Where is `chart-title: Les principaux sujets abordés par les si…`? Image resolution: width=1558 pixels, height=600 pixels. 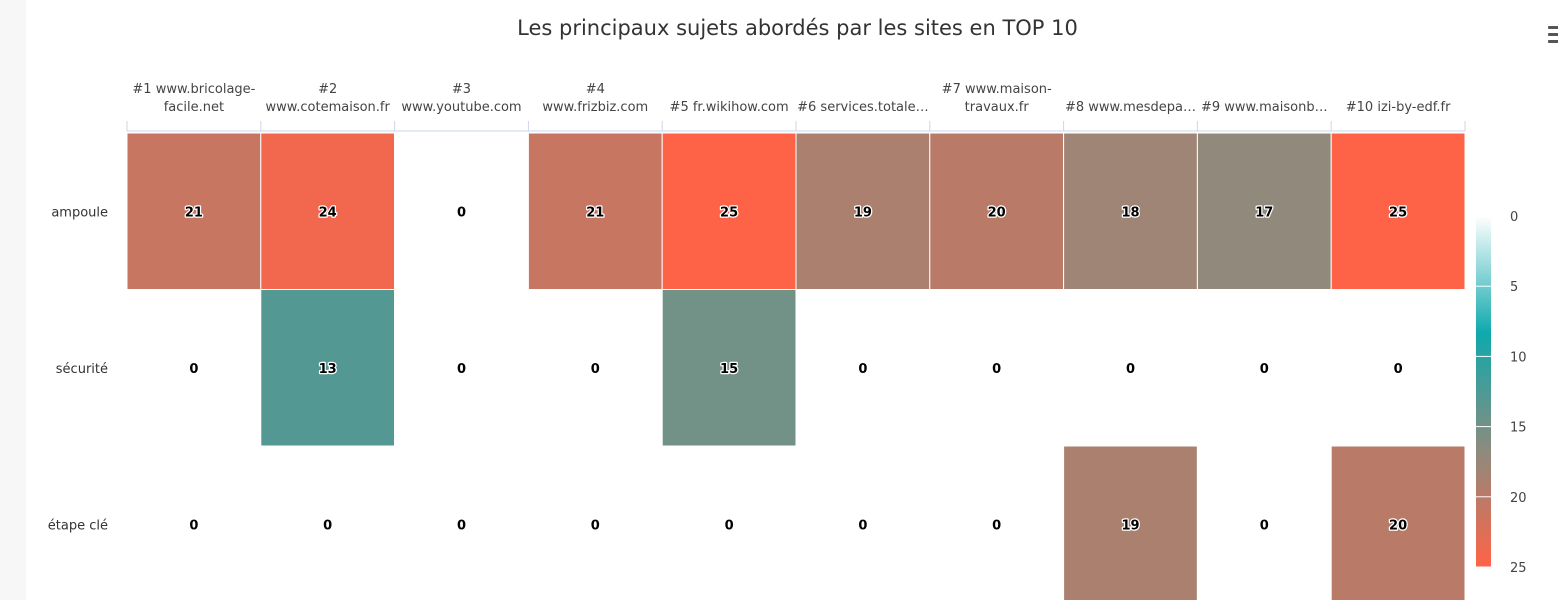
chart-title: Les principaux sujets abordés par les si… is located at coordinates (797, 28).